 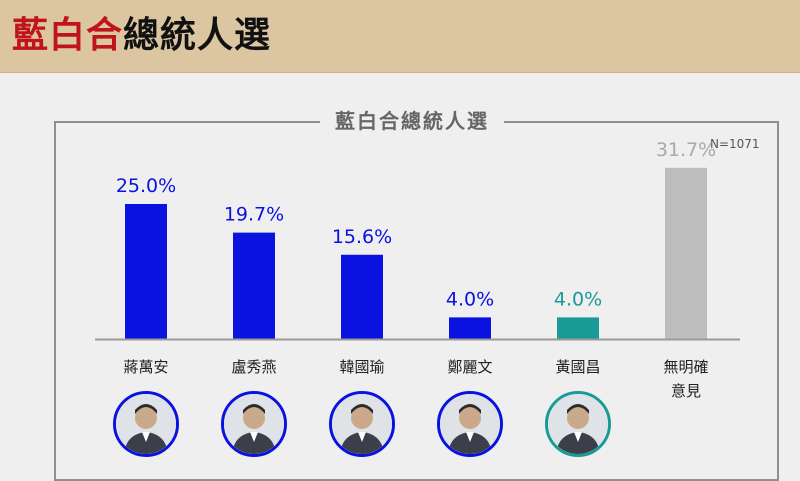 I want to click on page-title: 藍白合總統人選, so click(x=141, y=36).